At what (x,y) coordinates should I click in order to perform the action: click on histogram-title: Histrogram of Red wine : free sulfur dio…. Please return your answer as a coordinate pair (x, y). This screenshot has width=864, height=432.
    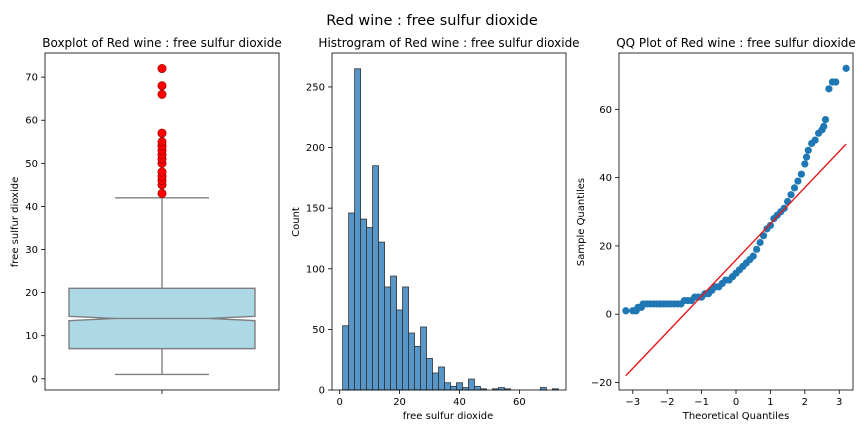
    Looking at the image, I should click on (448, 43).